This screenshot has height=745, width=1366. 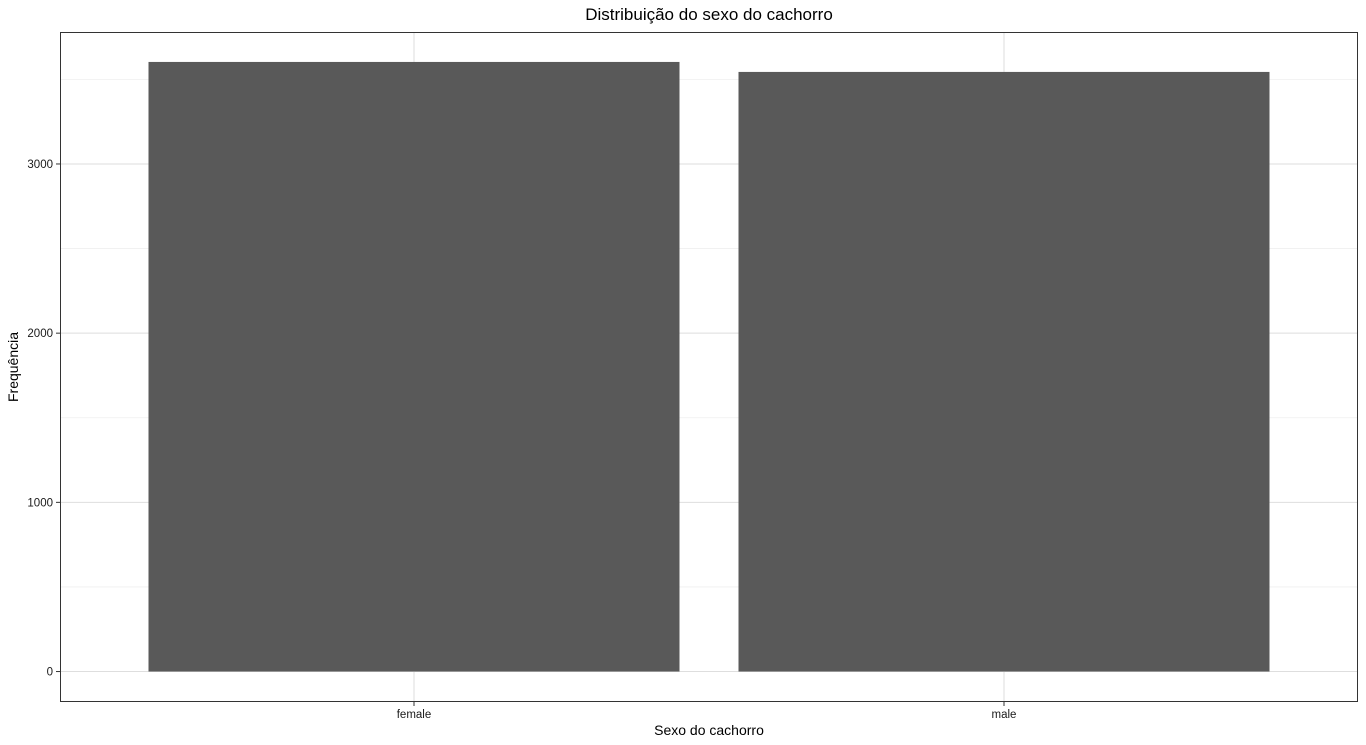 I want to click on chart-title: Distribuição do sexo do cachorro, so click(x=709, y=14).